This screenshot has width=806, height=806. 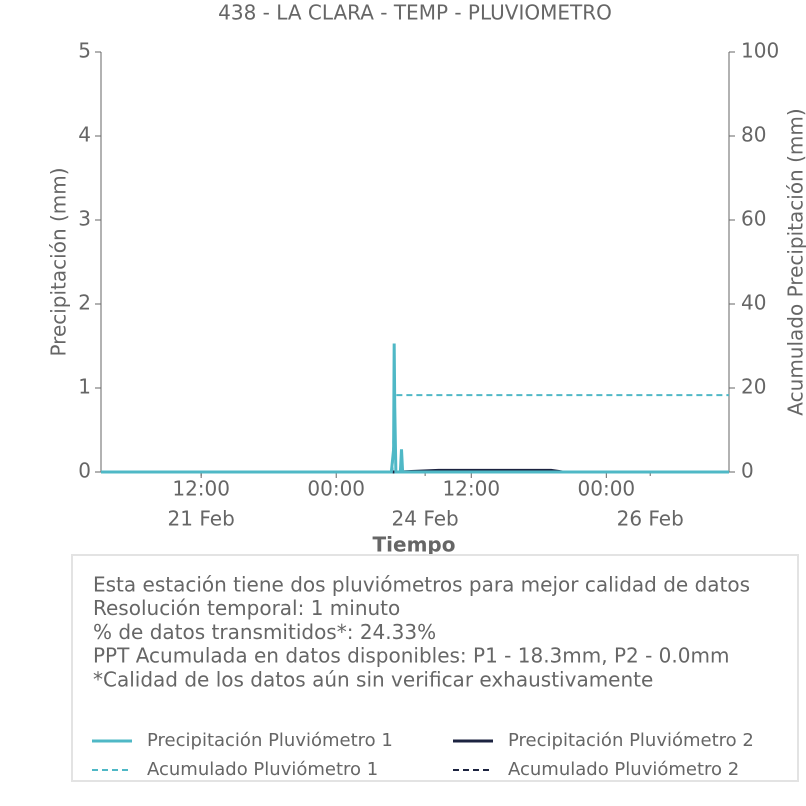 What do you see at coordinates (760, 51) in the screenshot?
I see `y2-tick-label: 100` at bounding box center [760, 51].